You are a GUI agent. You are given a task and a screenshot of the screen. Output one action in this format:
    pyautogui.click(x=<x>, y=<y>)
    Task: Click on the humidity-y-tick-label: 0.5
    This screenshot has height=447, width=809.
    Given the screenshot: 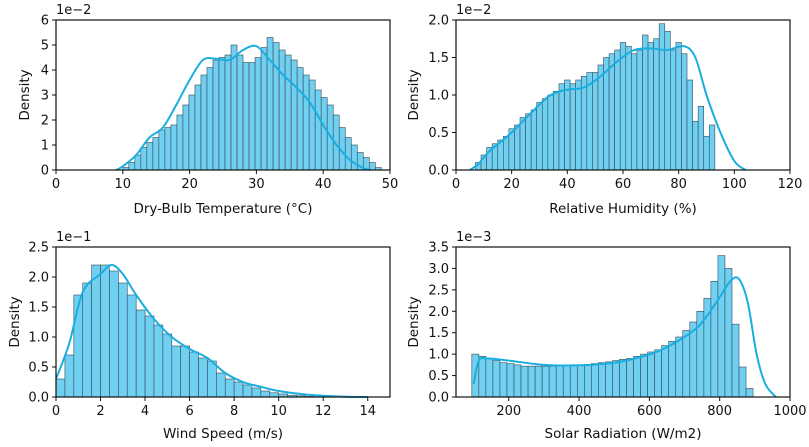 What is the action you would take?
    pyautogui.click(x=438, y=133)
    